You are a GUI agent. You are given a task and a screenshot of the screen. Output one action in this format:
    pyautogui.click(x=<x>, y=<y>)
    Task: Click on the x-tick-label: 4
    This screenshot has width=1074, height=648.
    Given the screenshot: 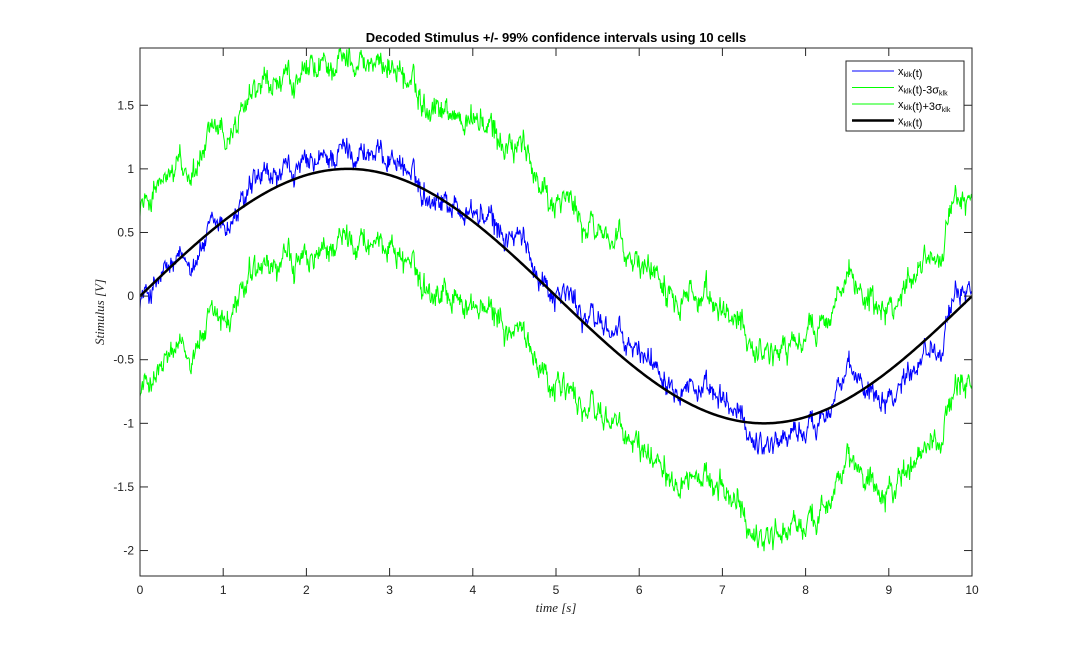 What is the action you would take?
    pyautogui.click(x=472, y=590)
    